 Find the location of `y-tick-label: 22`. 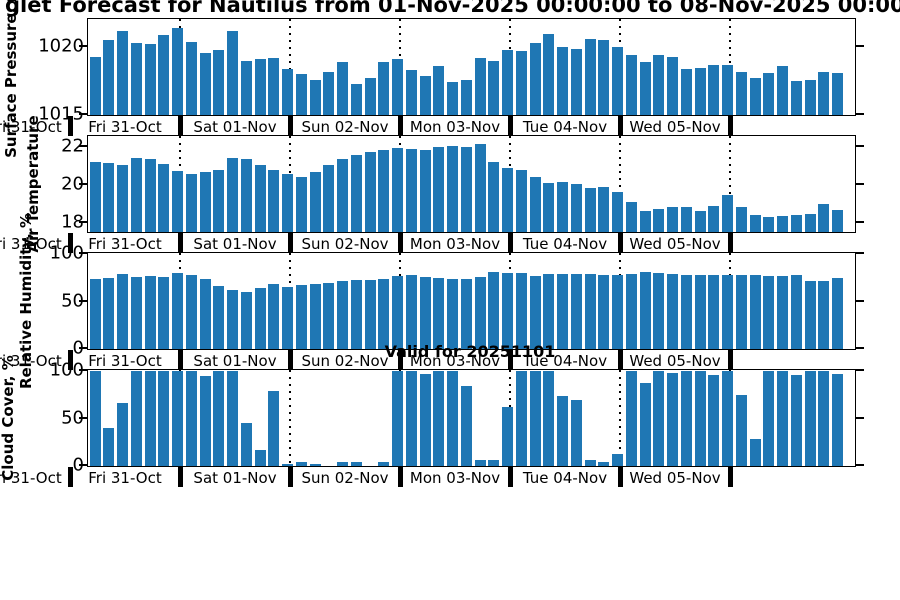

y-tick-label: 22 is located at coordinates (72, 145).